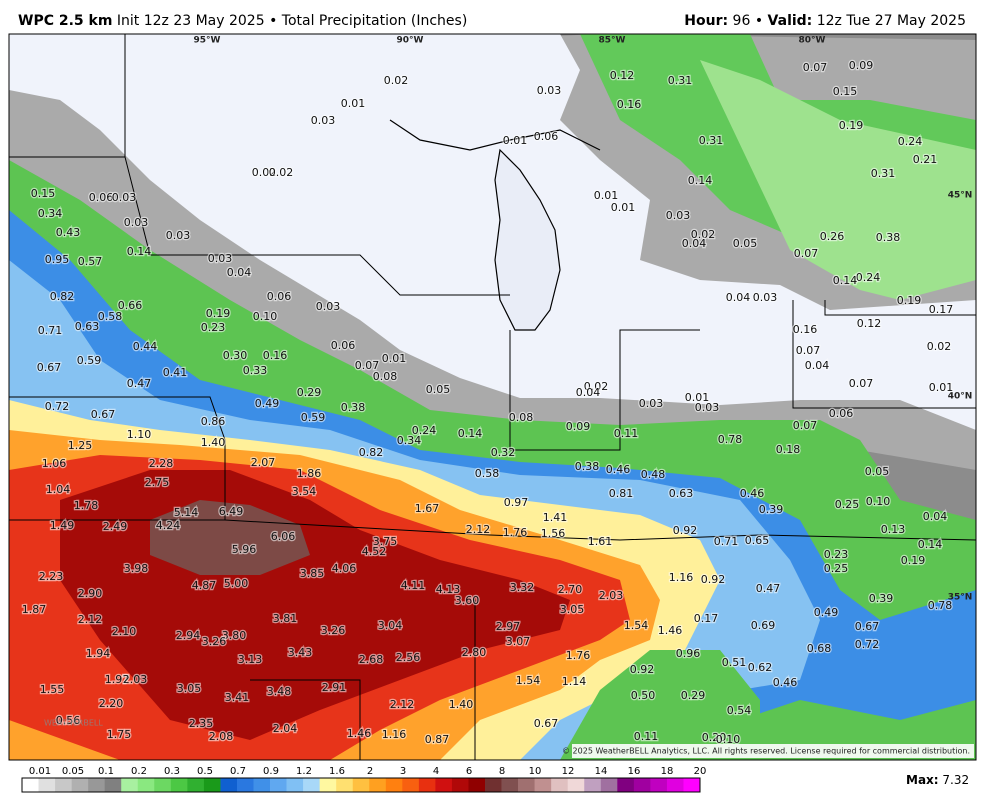 The image size is (984, 808). What do you see at coordinates (734, 662) in the screenshot?
I see `precip-label: 0.51` at bounding box center [734, 662].